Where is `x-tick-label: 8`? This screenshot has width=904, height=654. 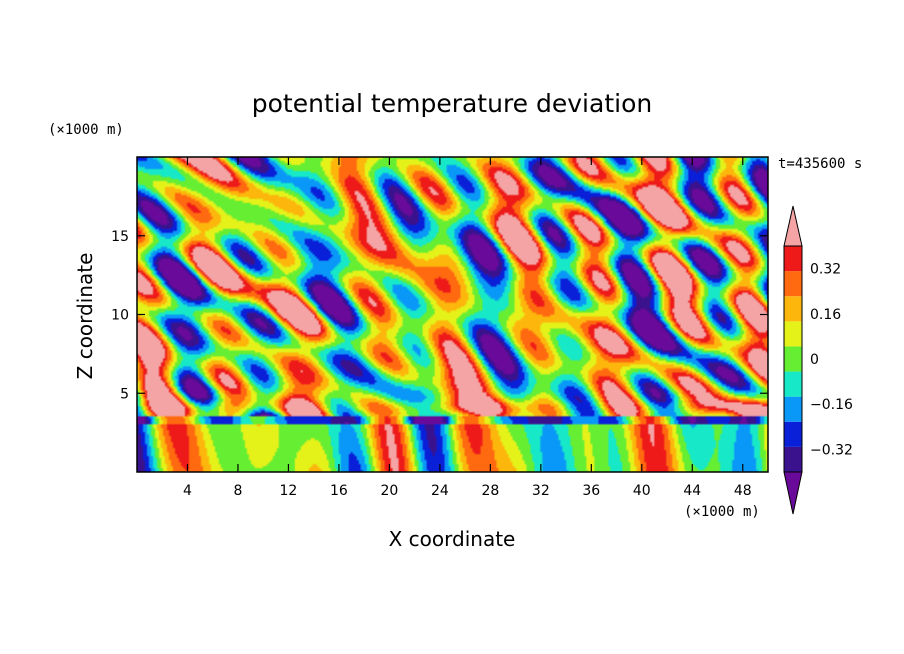 x-tick-label: 8 is located at coordinates (237, 491).